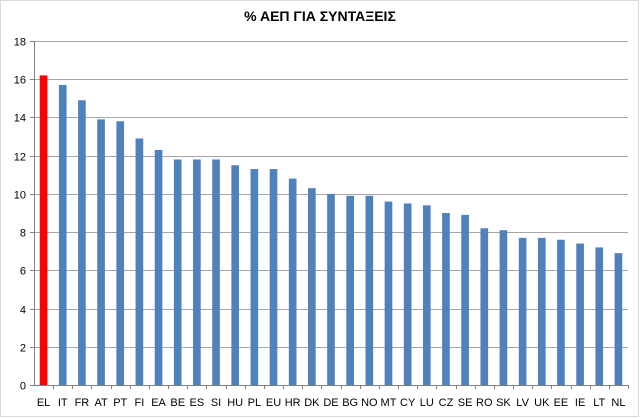  What do you see at coordinates (580, 403) in the screenshot?
I see `x-tick-label-ie: IE` at bounding box center [580, 403].